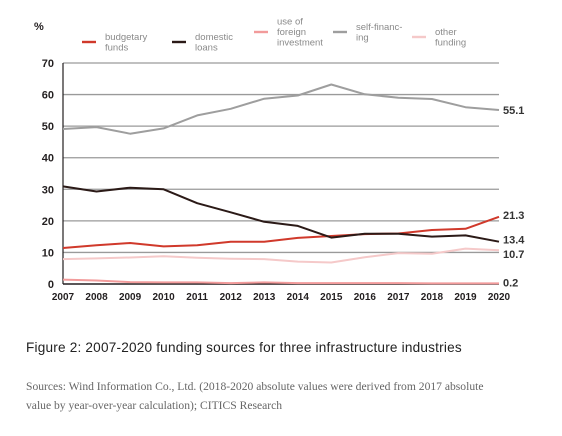  I want to click on x-tick-label: 2007, so click(63, 297).